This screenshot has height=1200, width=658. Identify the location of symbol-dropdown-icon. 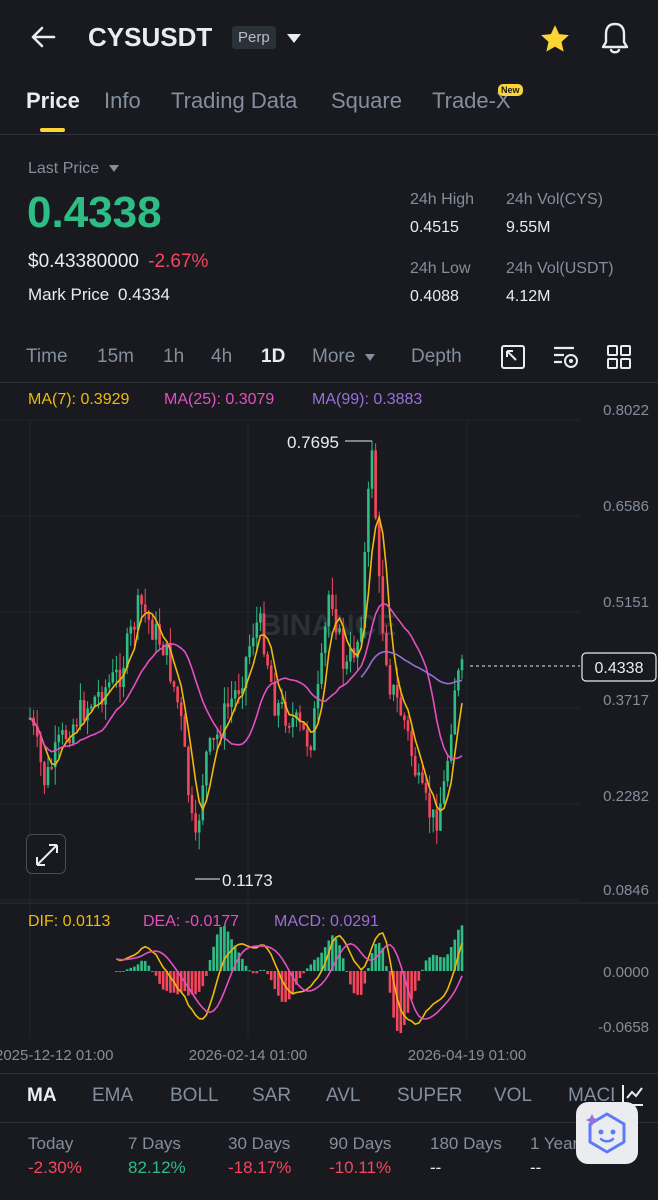
(294, 41).